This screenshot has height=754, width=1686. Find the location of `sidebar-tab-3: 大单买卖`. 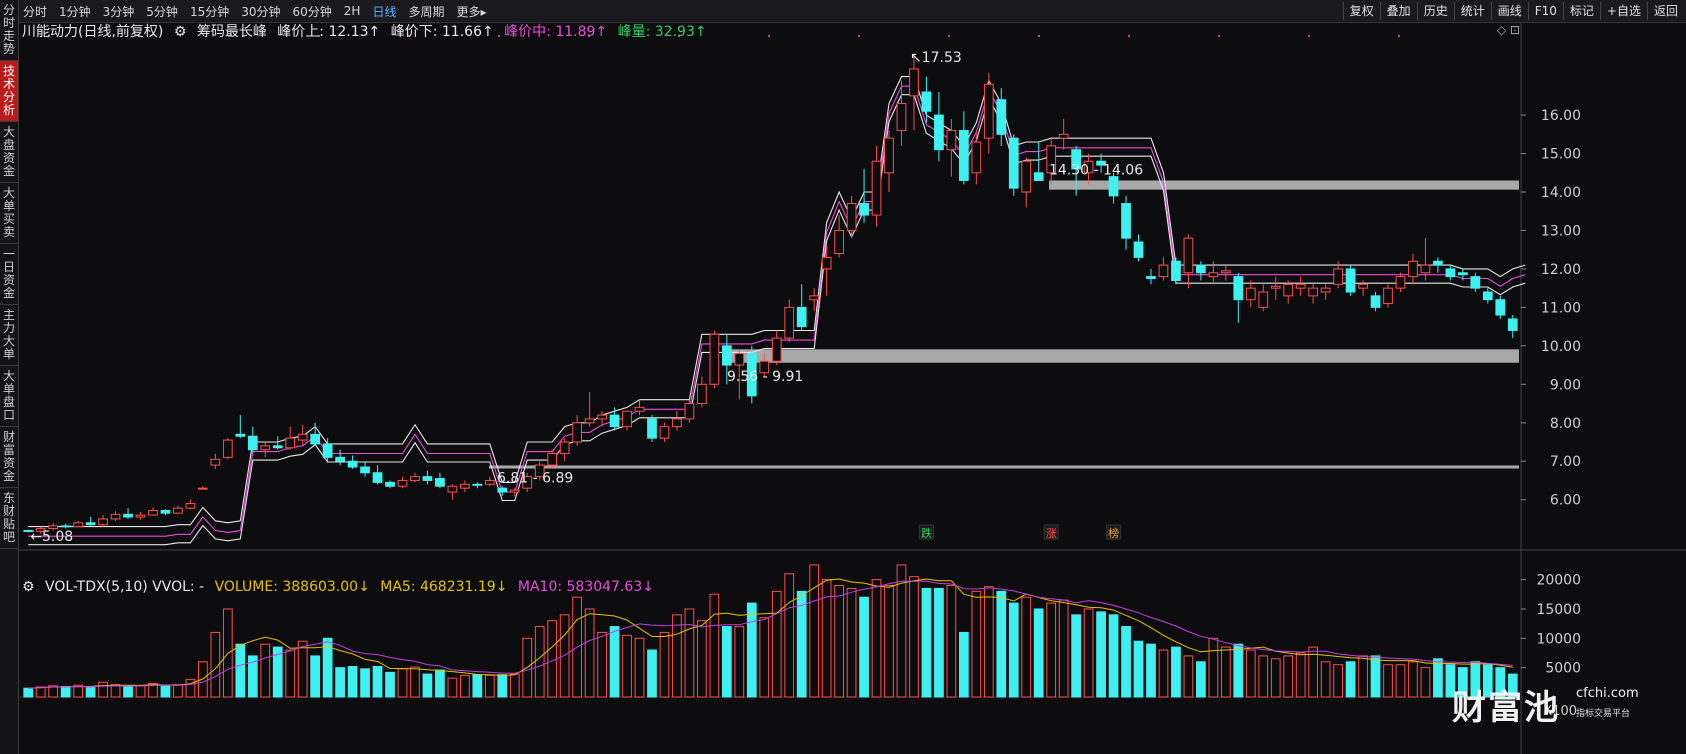

sidebar-tab-3: 大单买卖 is located at coordinates (9, 213).